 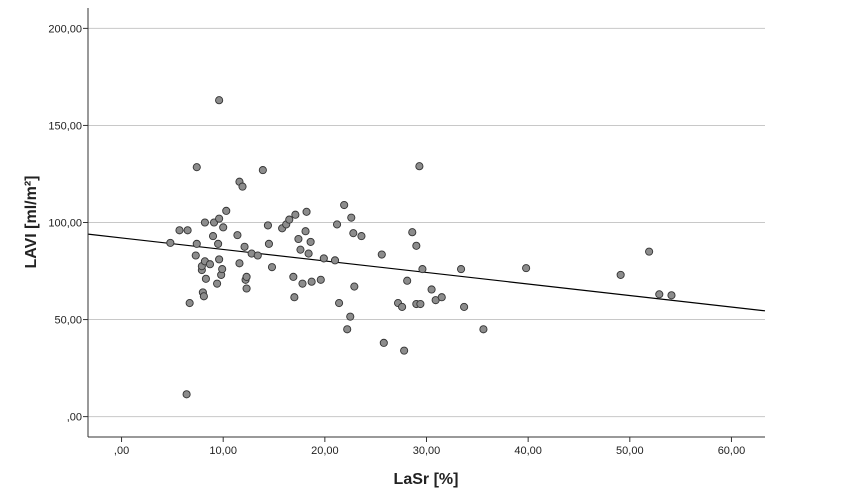 I want to click on fit-line-layer, so click(x=426, y=272).